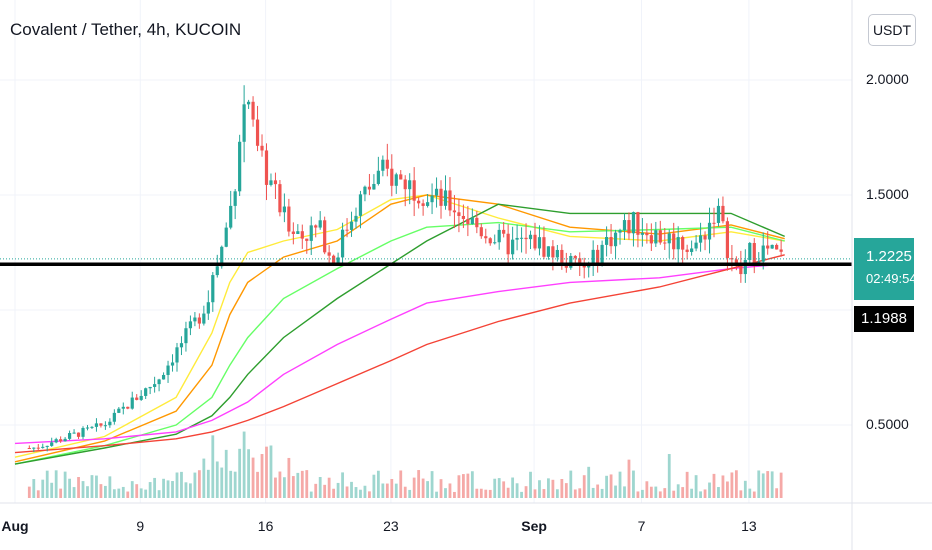  I want to click on time-tick-label: 9, so click(140, 526).